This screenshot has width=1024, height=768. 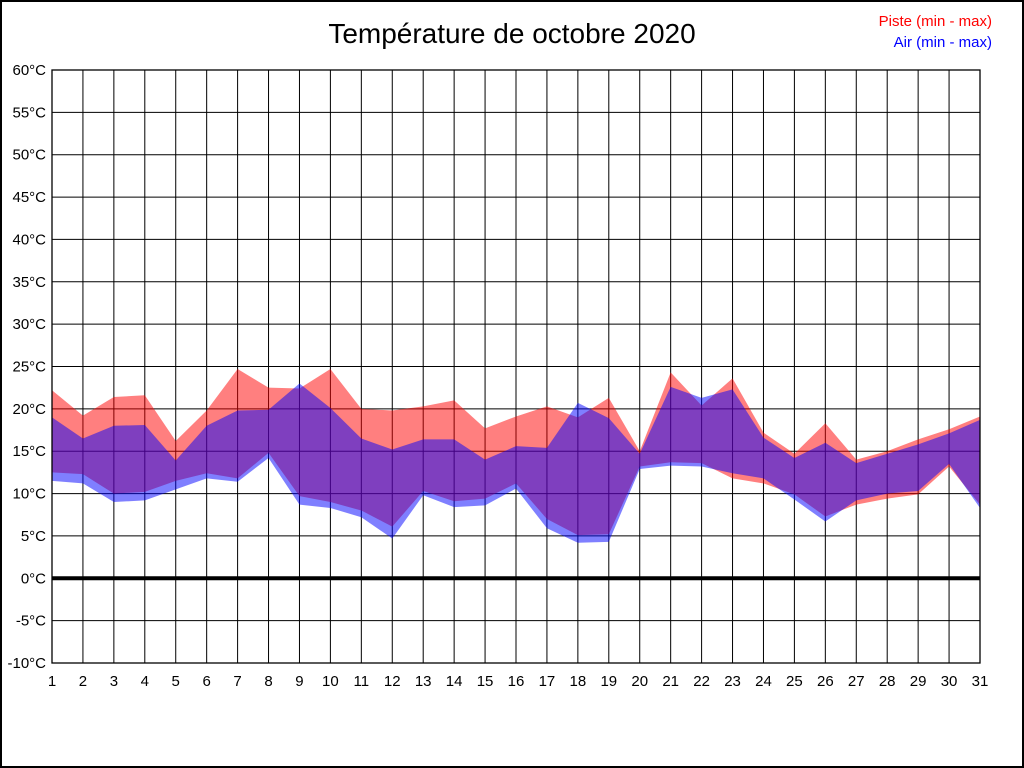 What do you see at coordinates (26, 663) in the screenshot?
I see `y-axis-tick-label: -10°C` at bounding box center [26, 663].